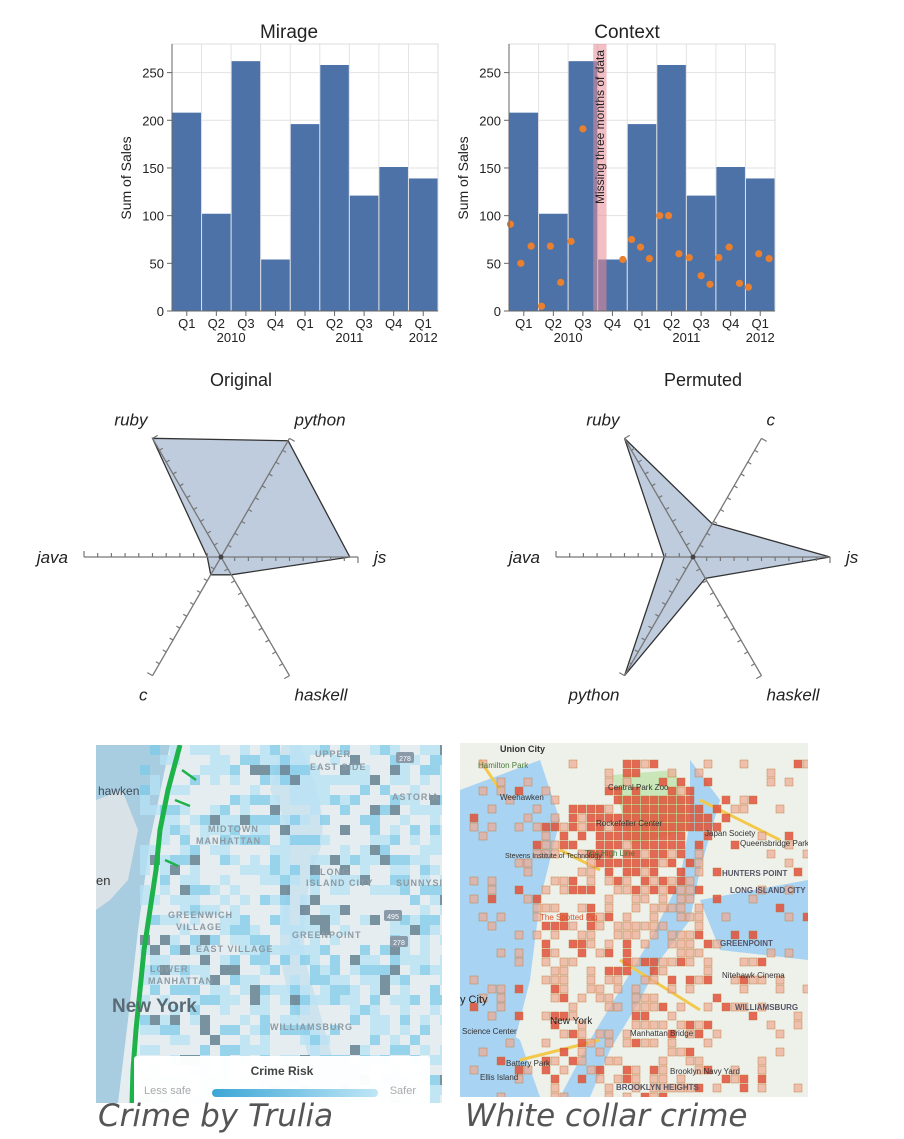  Describe the element at coordinates (338, 767) in the screenshot. I see `svg-text: EAST SIDE` at that location.